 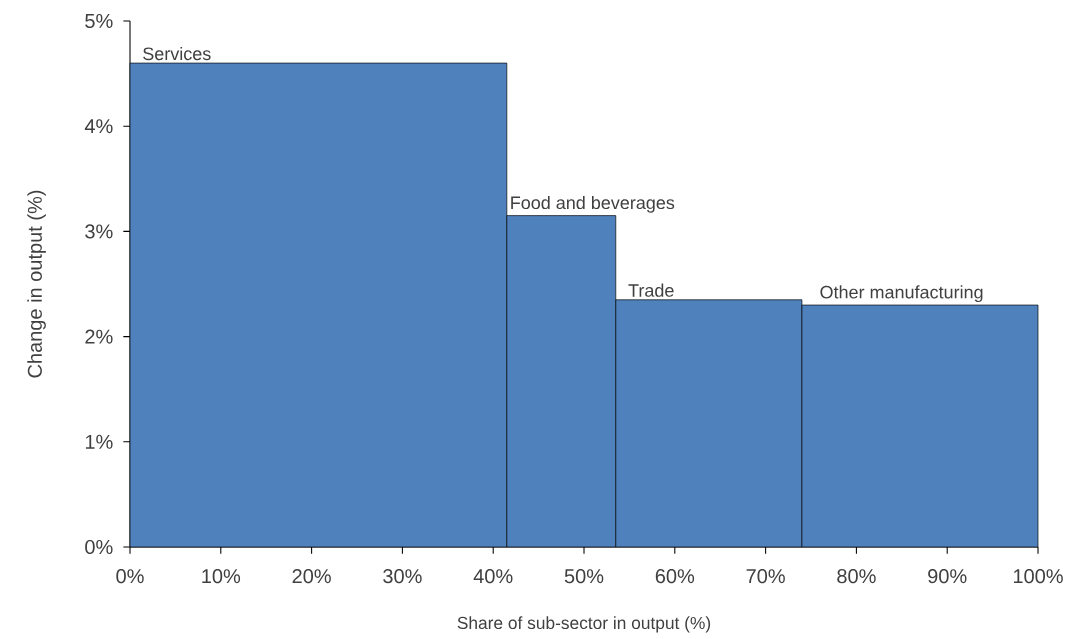 I want to click on x-tick-label: 10%, so click(x=221, y=576).